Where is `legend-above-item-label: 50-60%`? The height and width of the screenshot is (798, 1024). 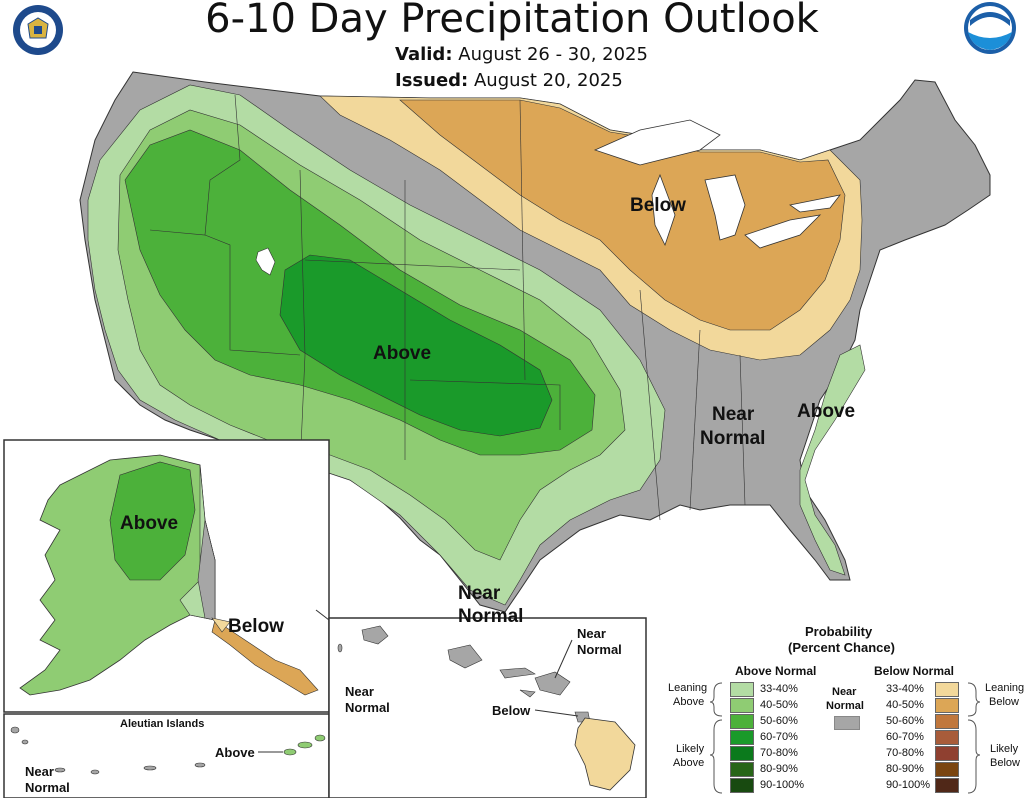 legend-above-item-label: 50-60% is located at coordinates (779, 721).